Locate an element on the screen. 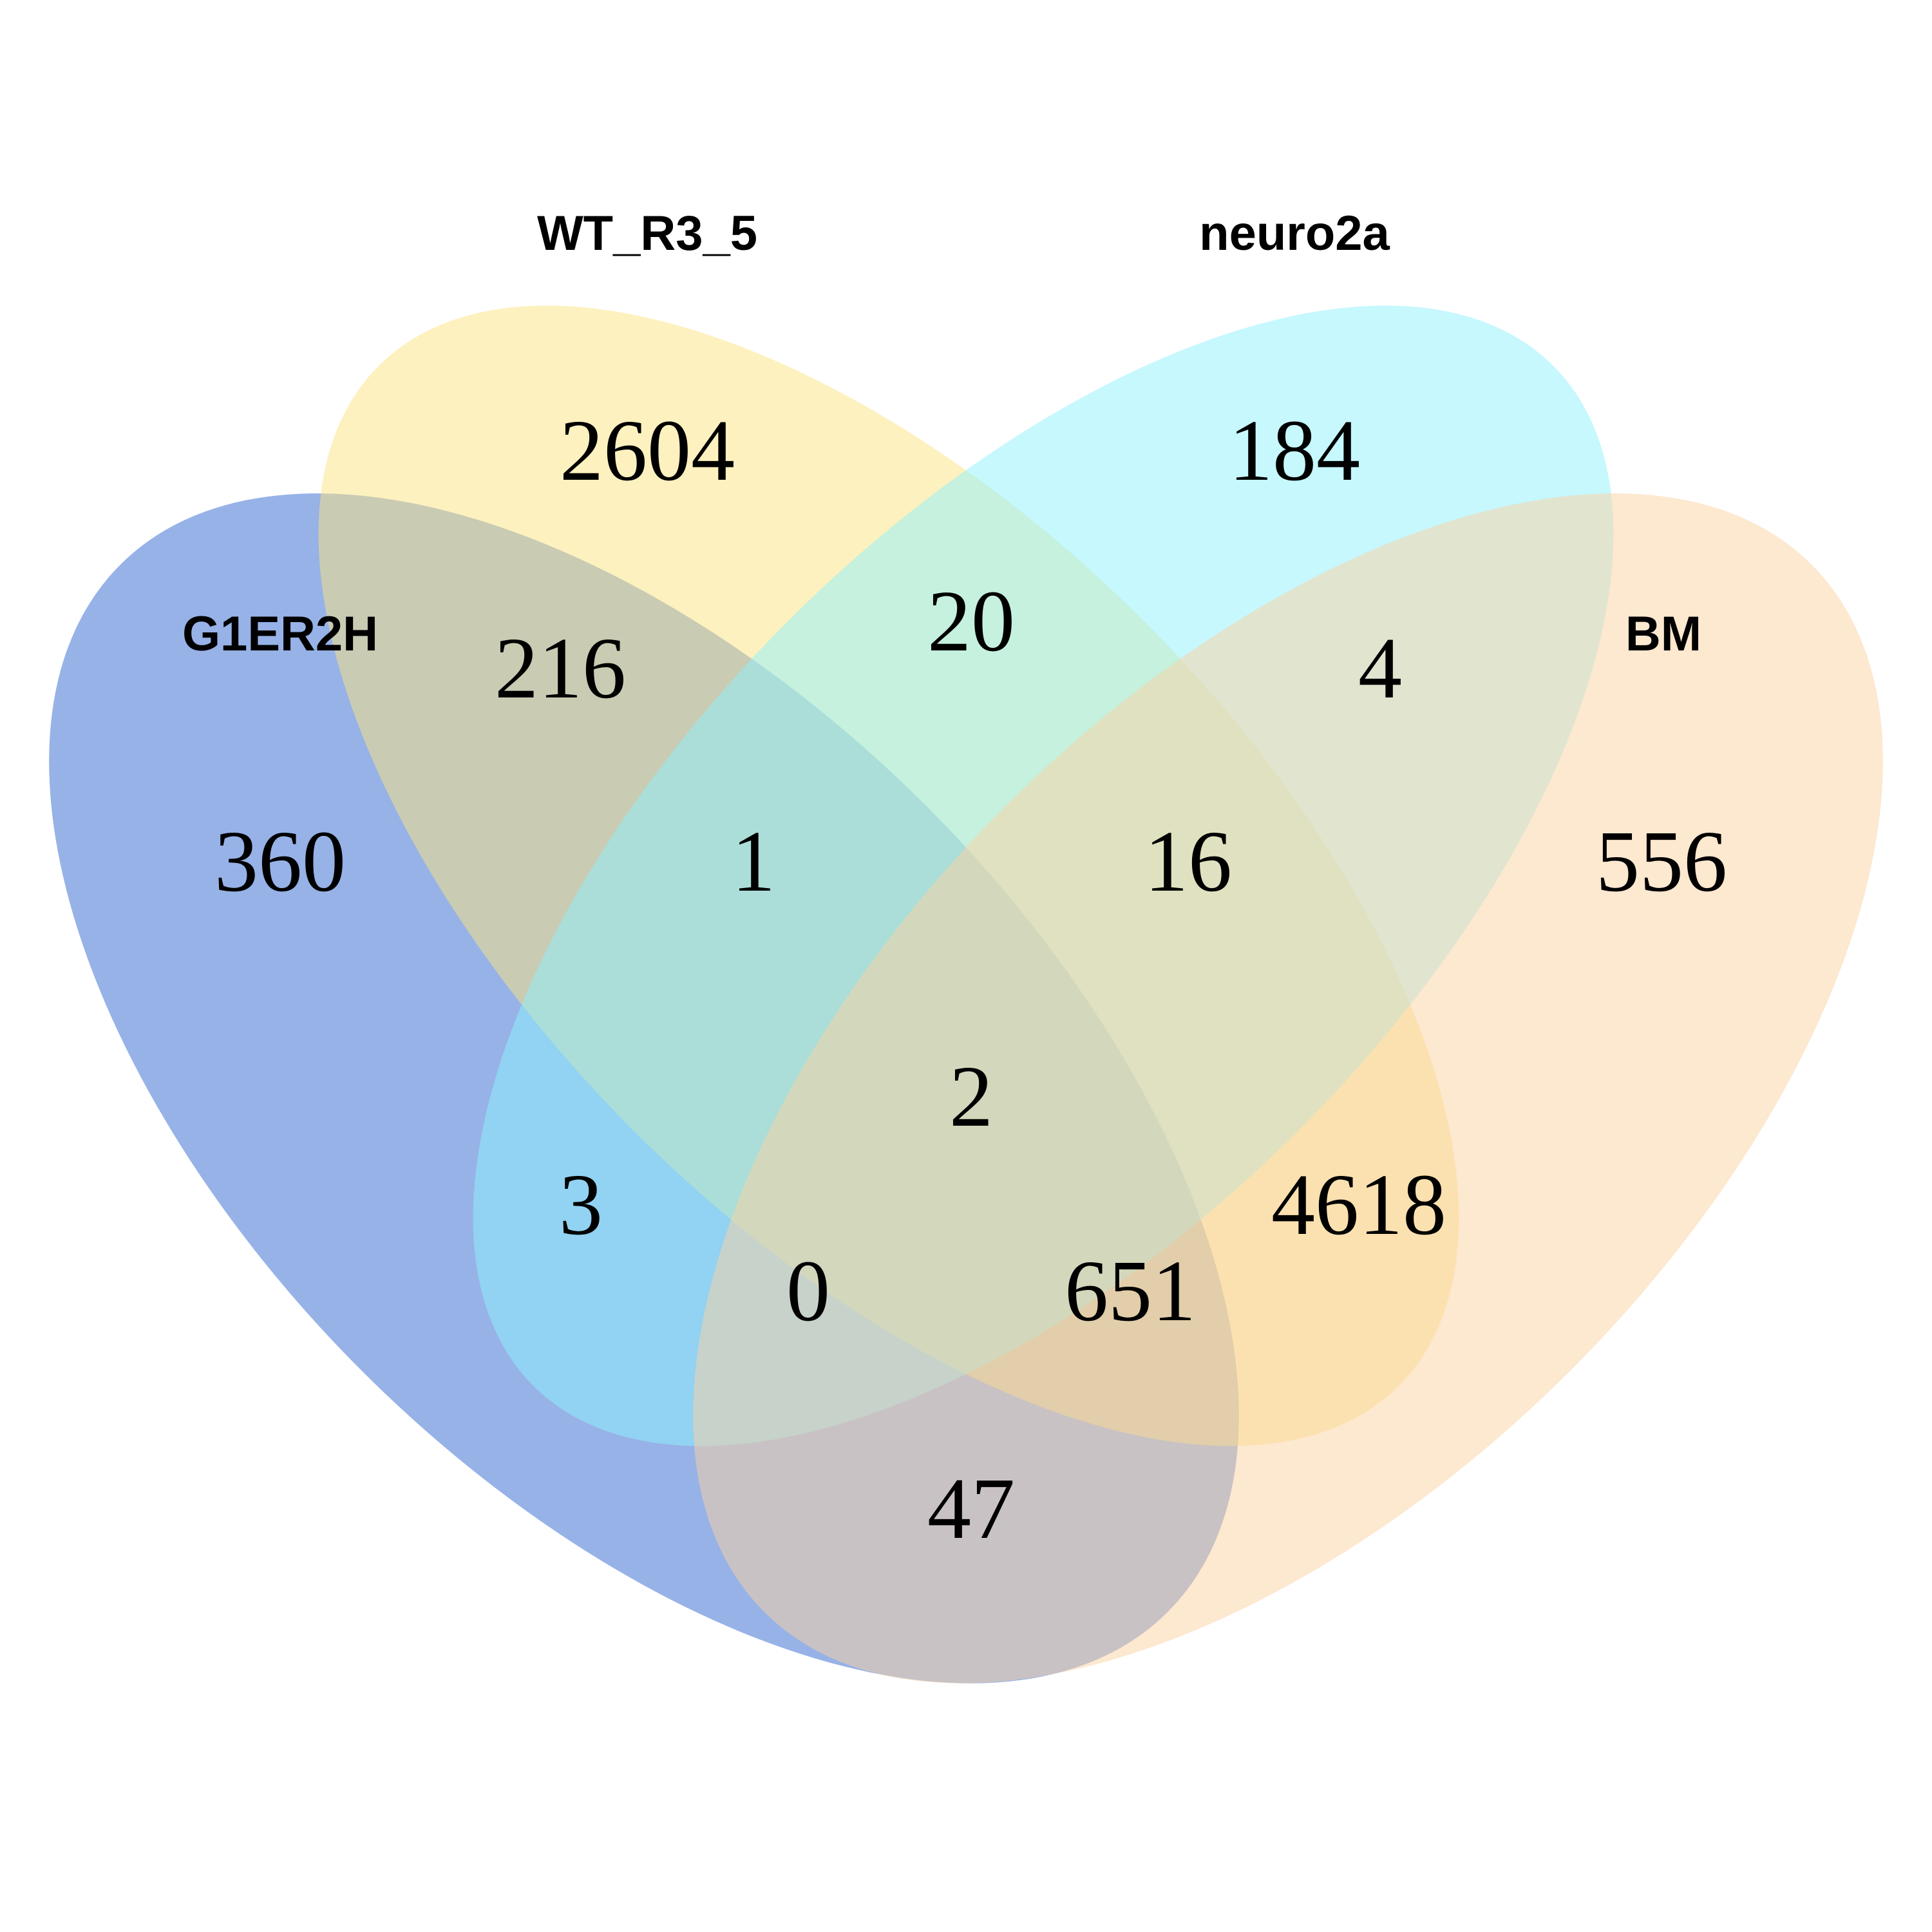 The image size is (1932, 1932). region-count-wt-neuro2a-bm: 16 is located at coordinates (1188, 861).